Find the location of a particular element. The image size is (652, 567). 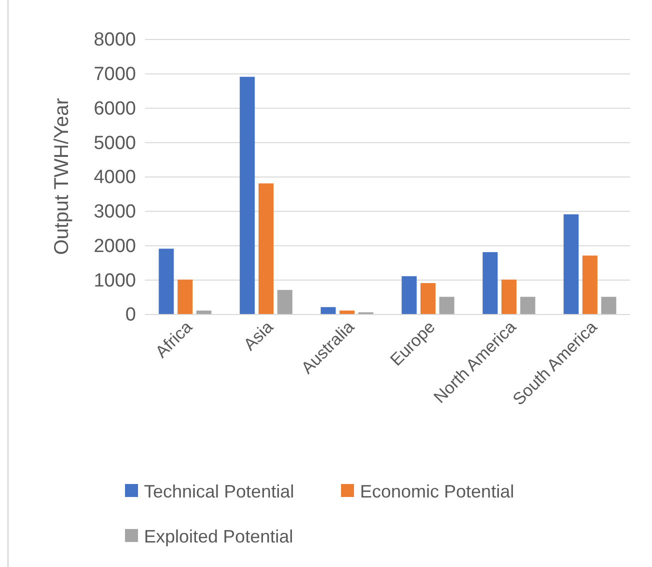

y-tick-label: 3000 is located at coordinates (115, 212).